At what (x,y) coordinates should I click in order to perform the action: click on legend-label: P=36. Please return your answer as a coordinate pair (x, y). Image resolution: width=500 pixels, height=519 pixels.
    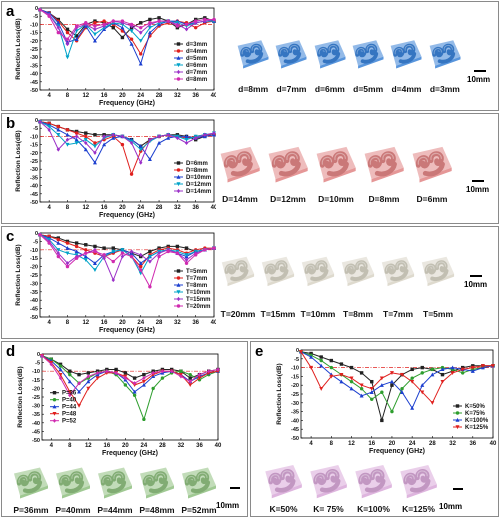
    Looking at the image, I should click on (69, 394).